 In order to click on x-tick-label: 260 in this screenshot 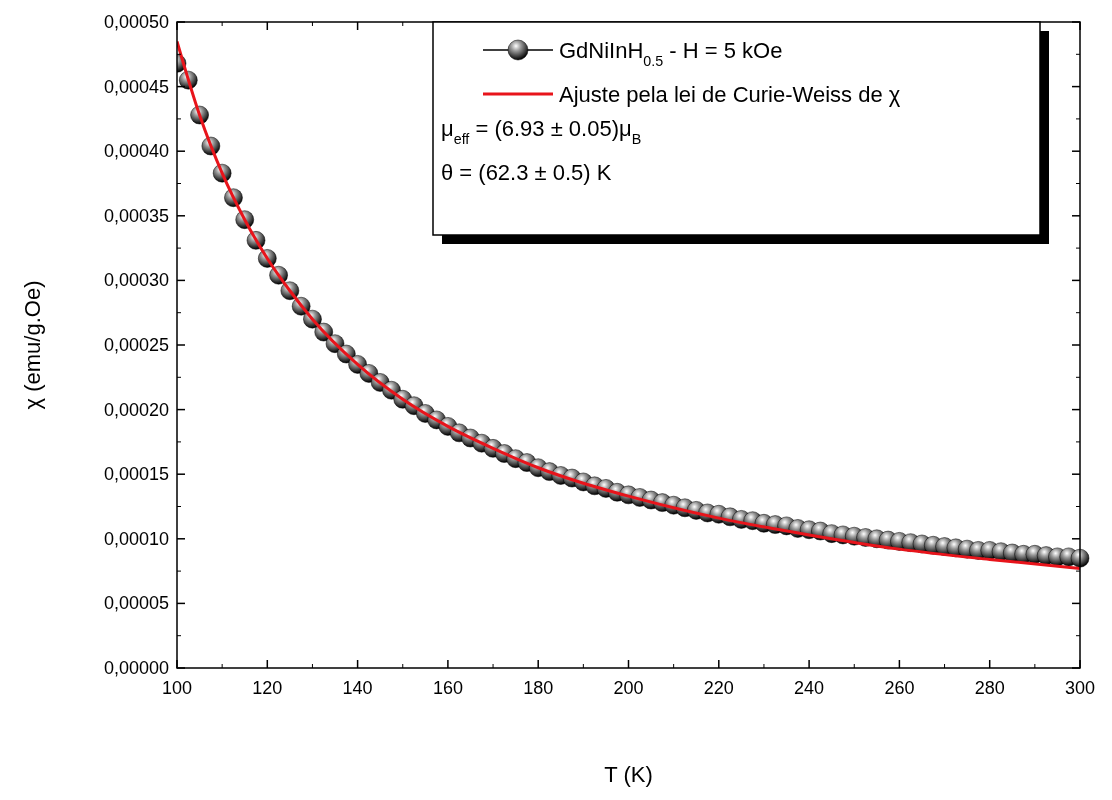, I will do `click(899, 688)`.